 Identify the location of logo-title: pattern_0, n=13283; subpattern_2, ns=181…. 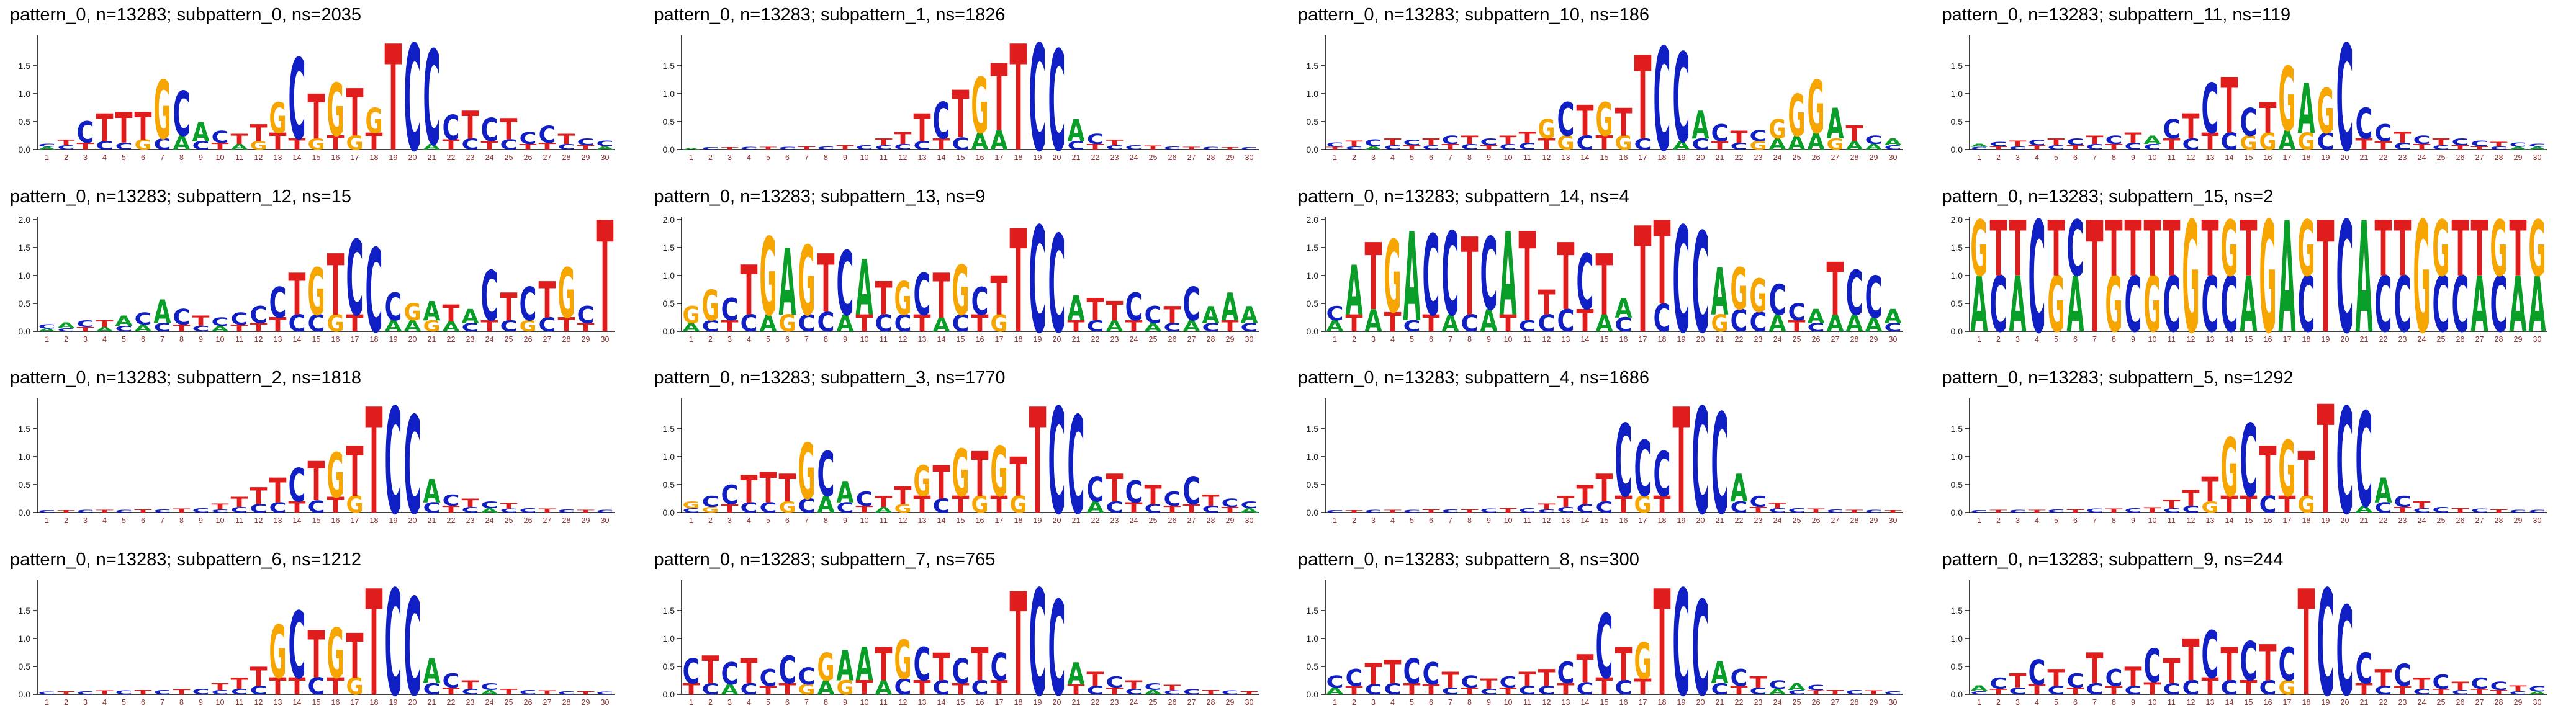
(185, 378).